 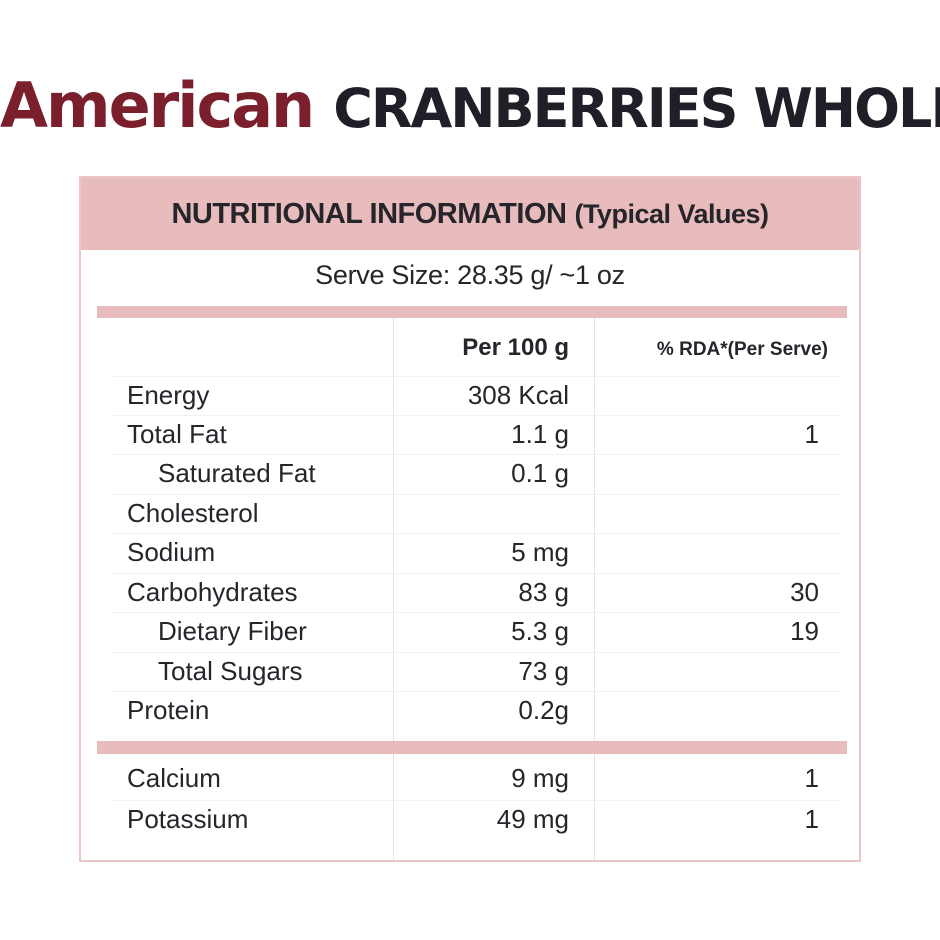 What do you see at coordinates (168, 395) in the screenshot?
I see `nutrient-label: Energy` at bounding box center [168, 395].